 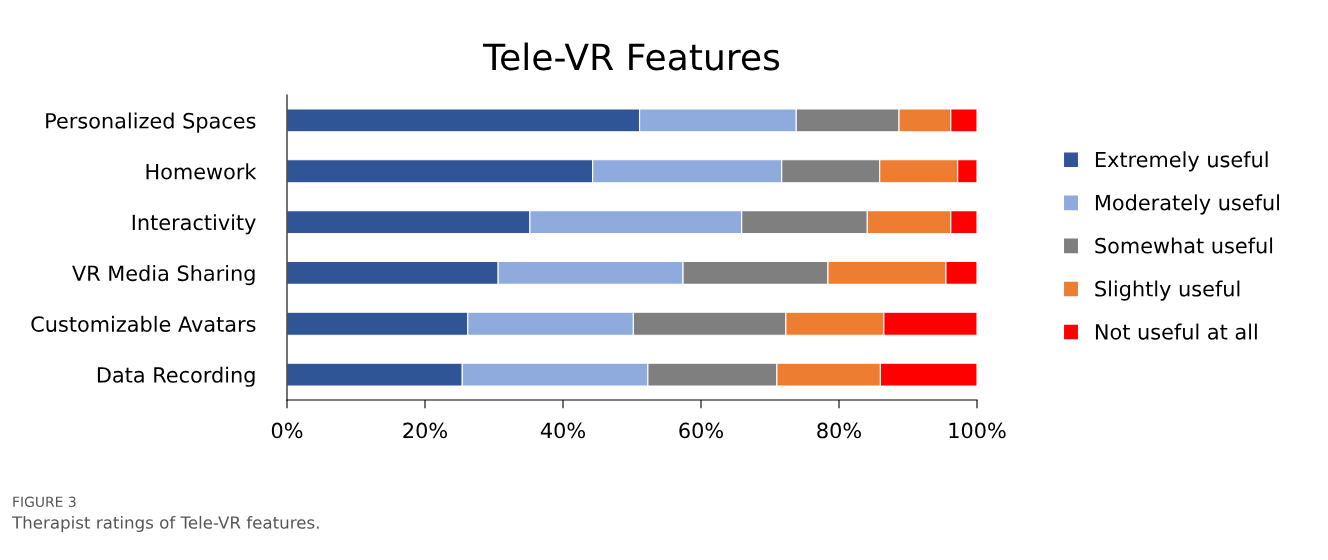 I want to click on y-tick-label: VR Media Sharing, so click(x=163, y=275).